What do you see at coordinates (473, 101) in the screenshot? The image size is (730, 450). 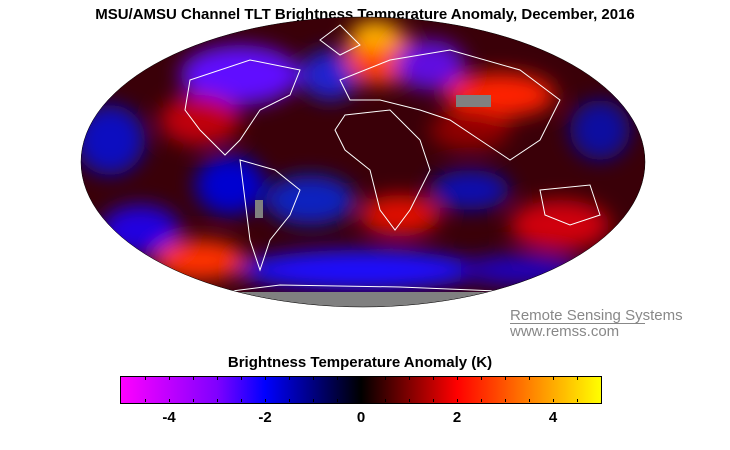 I see `missing-data-tibet` at bounding box center [473, 101].